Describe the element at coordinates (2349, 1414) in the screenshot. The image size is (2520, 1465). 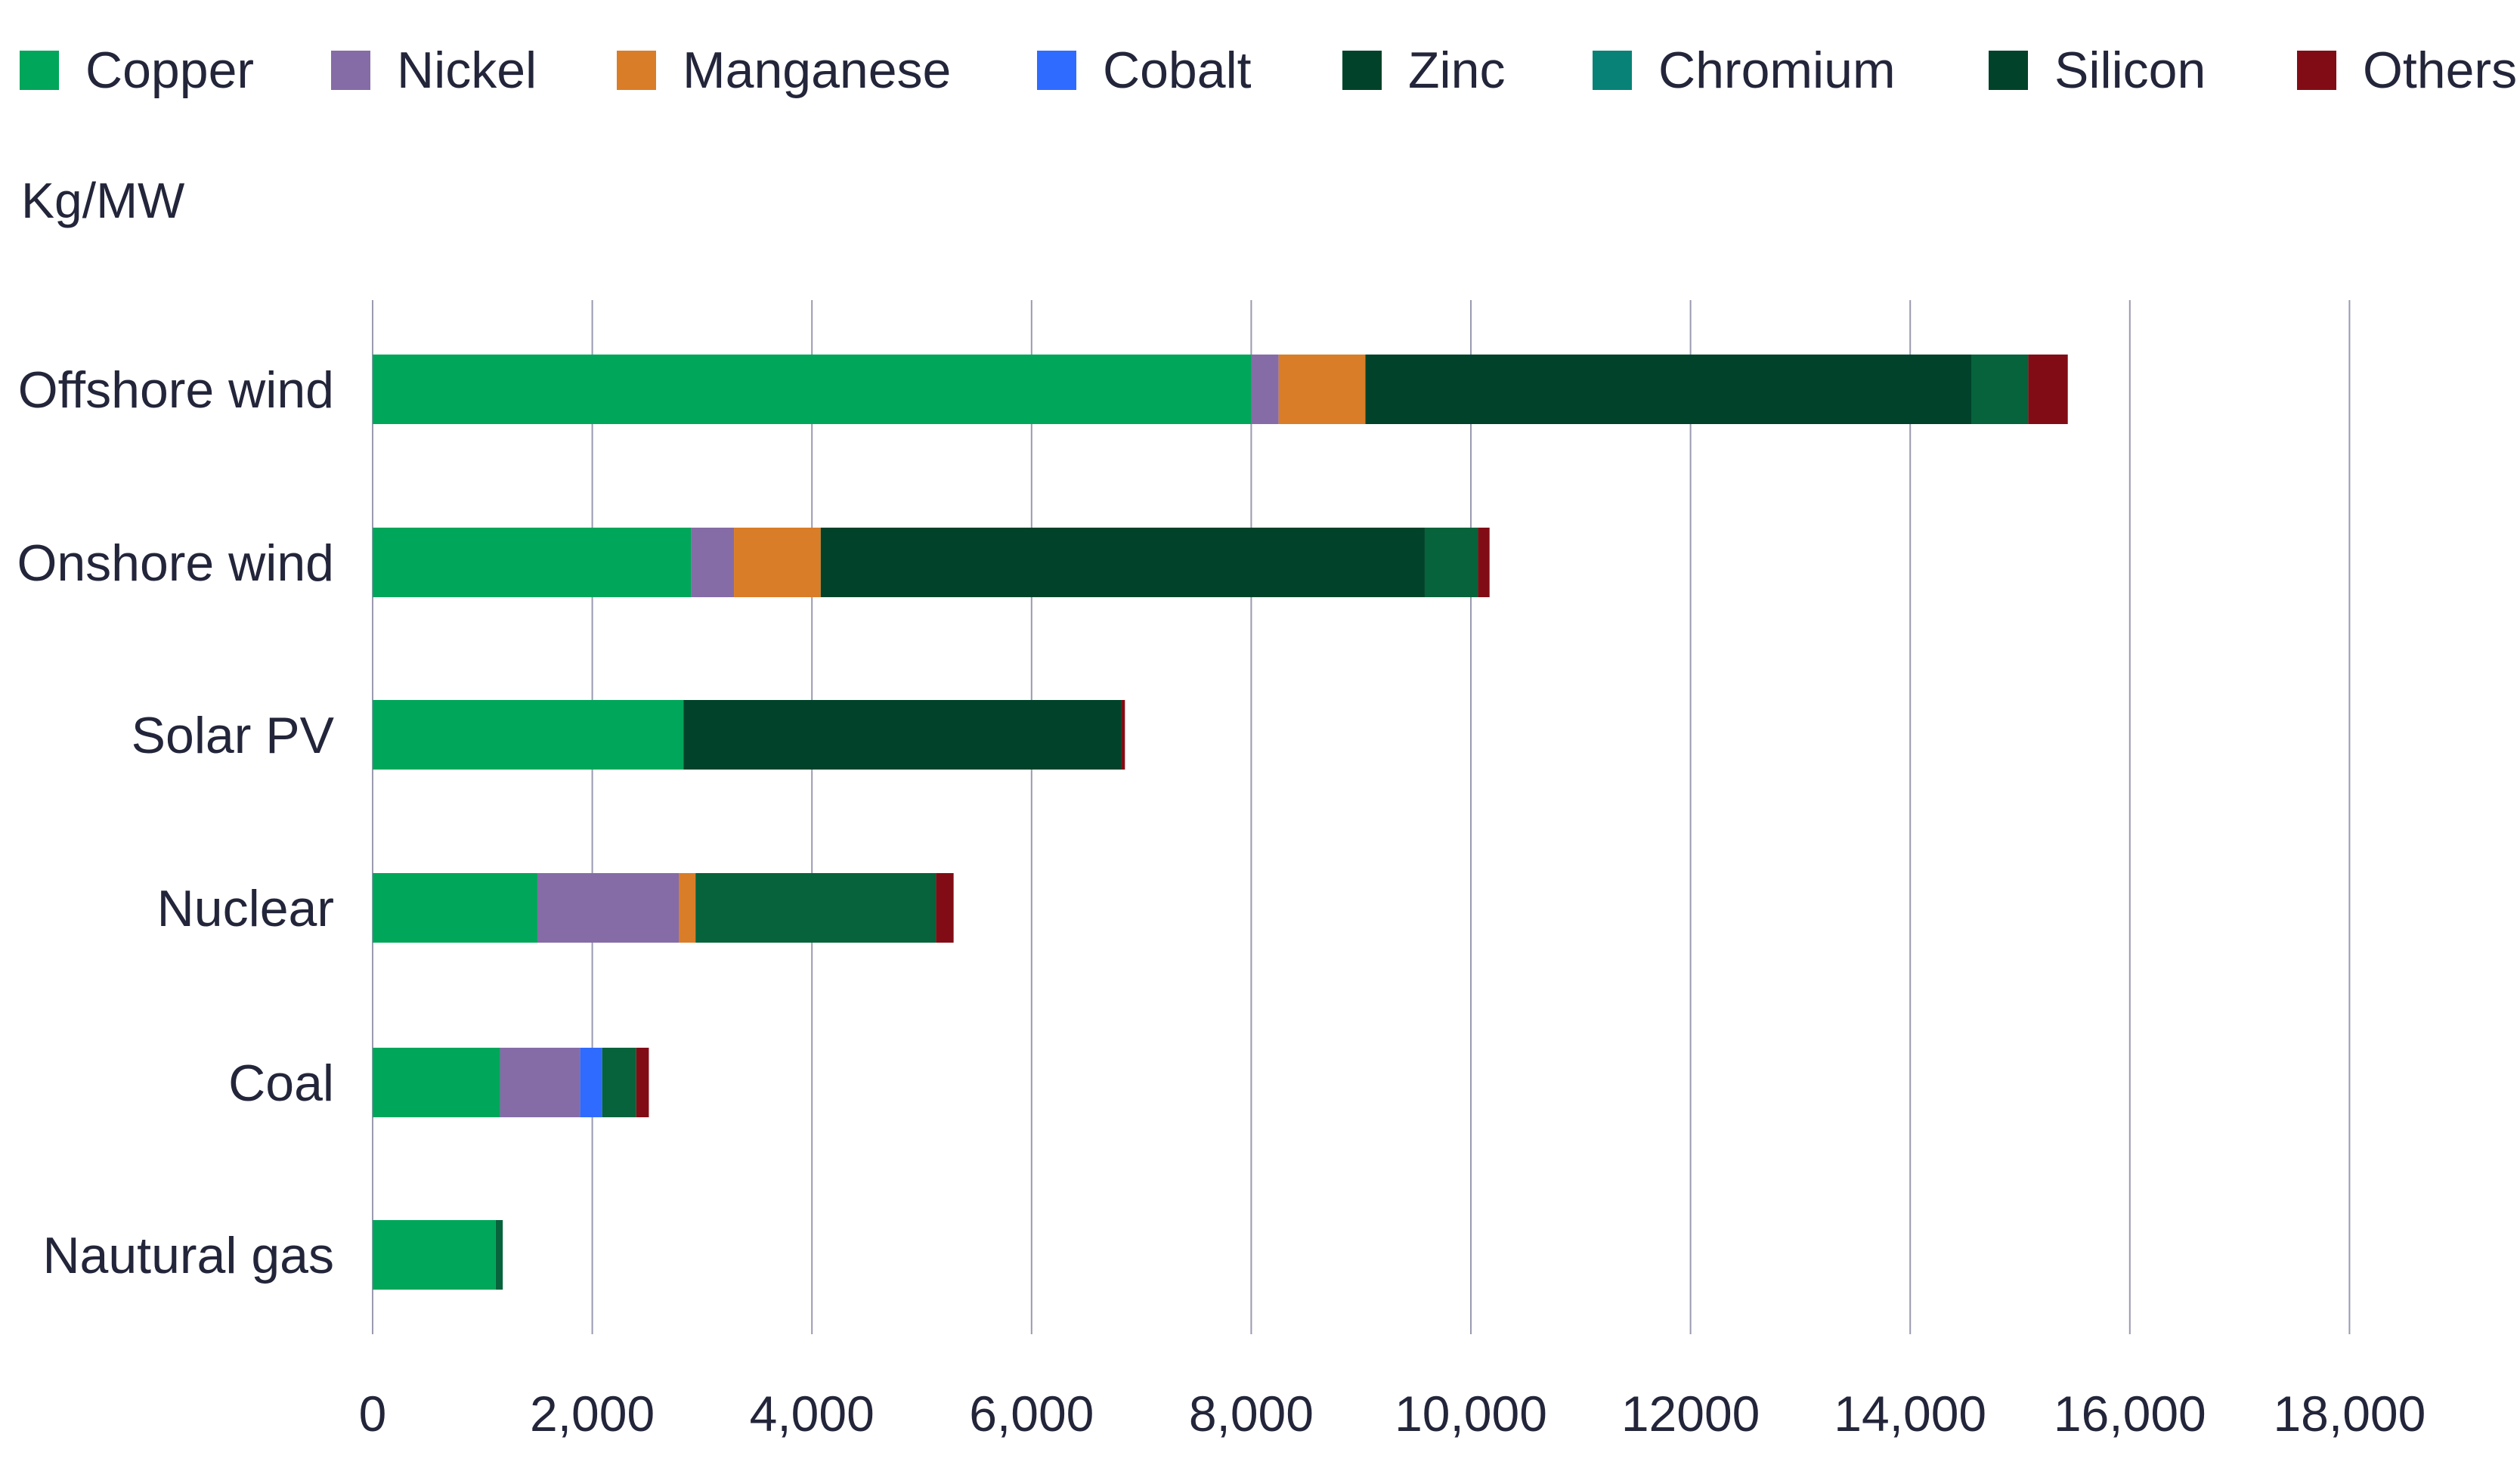
I see `x-tick-label: 18,000` at that location.